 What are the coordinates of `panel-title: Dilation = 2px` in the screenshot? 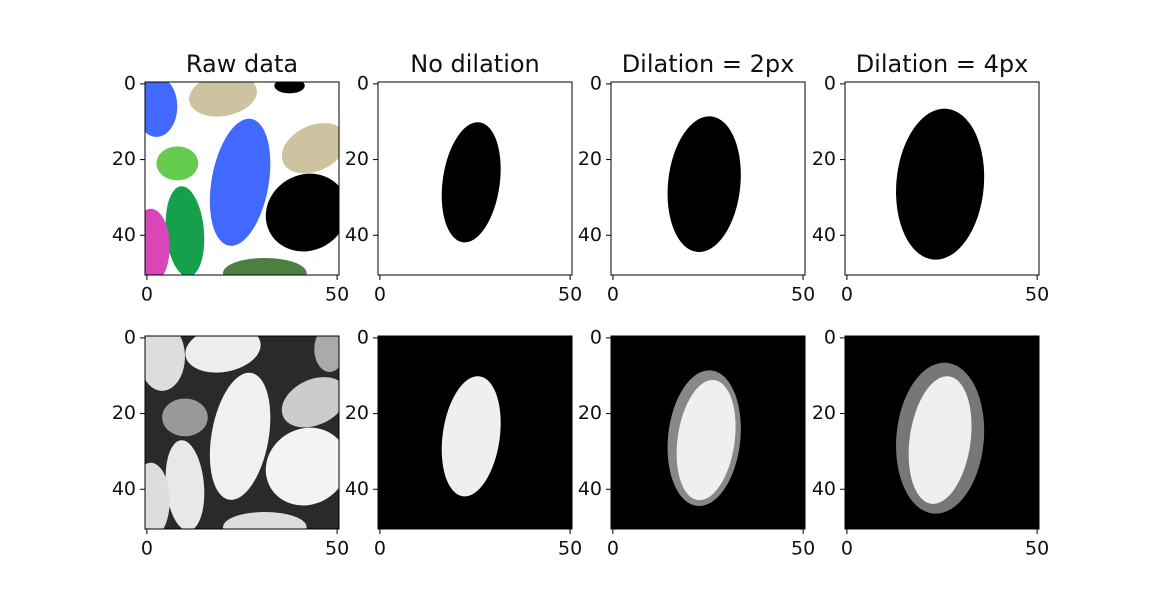 It's located at (708, 64).